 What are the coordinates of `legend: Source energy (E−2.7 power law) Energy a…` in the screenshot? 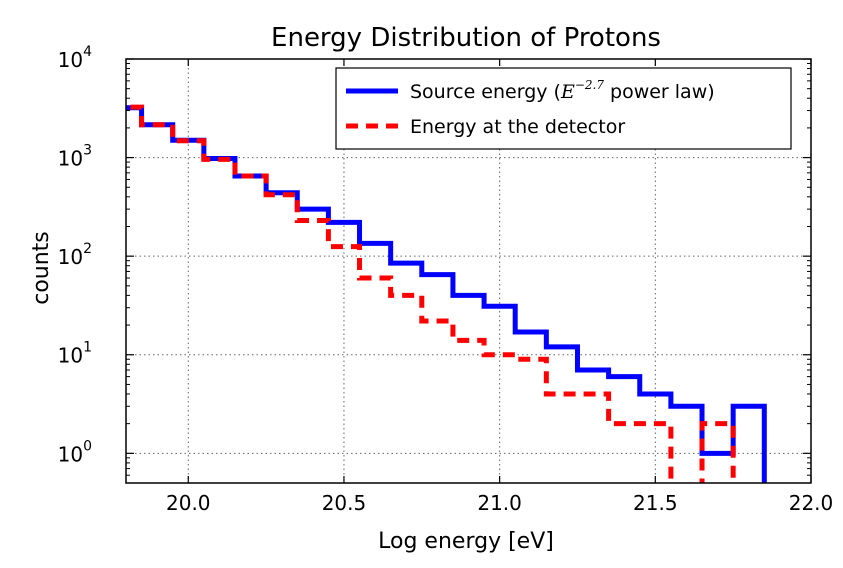 It's located at (563, 108).